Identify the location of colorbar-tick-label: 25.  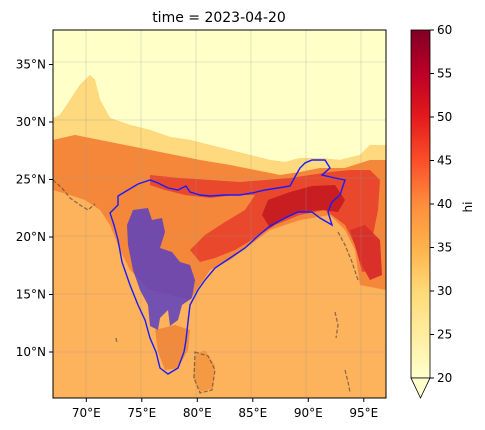
(444, 335).